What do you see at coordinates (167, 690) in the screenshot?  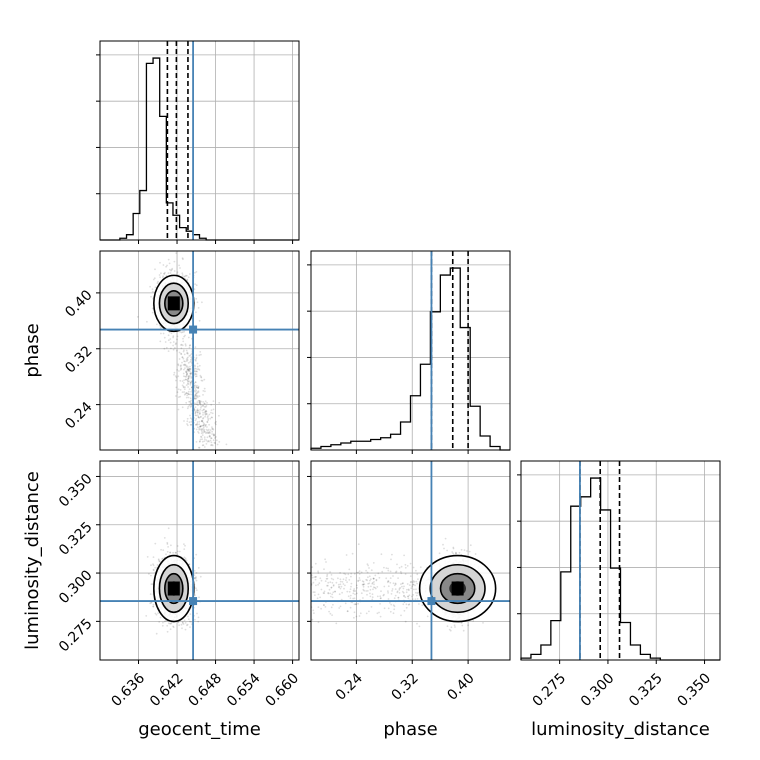 I see `xtick-label-geocent_time: 0.642` at bounding box center [167, 690].